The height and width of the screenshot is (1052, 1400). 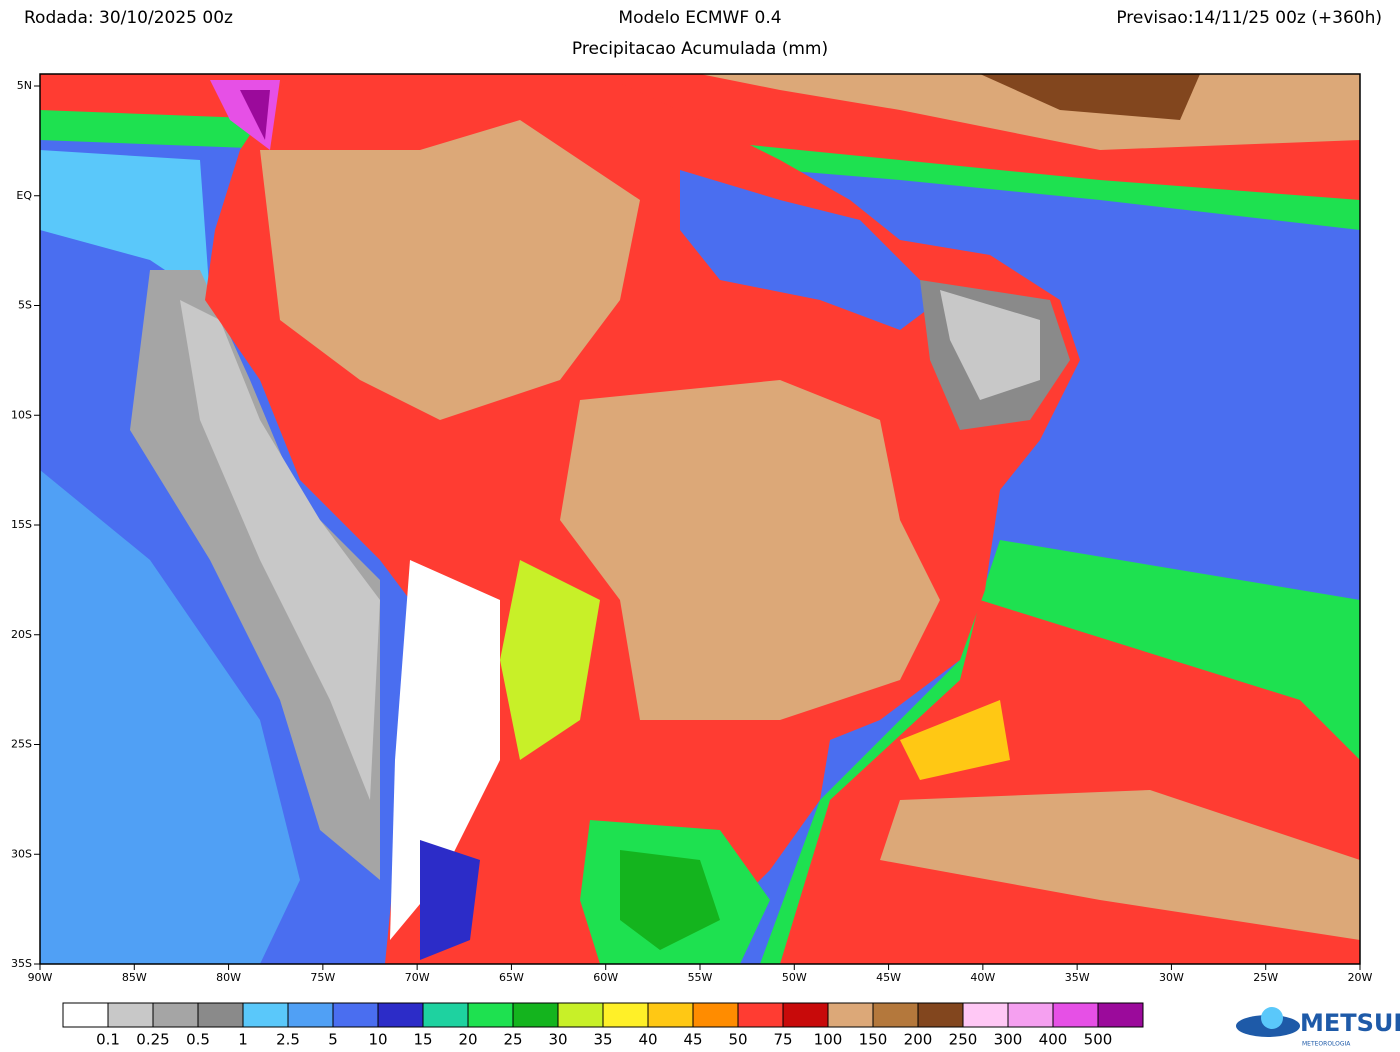 I want to click on model-label: Modelo ECMWF 0.4, so click(x=699, y=18).